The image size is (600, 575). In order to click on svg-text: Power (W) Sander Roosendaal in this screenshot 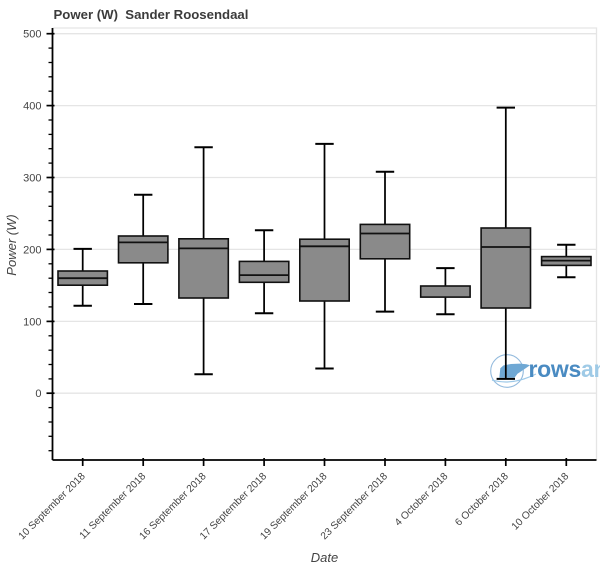, I will do `click(151, 14)`.